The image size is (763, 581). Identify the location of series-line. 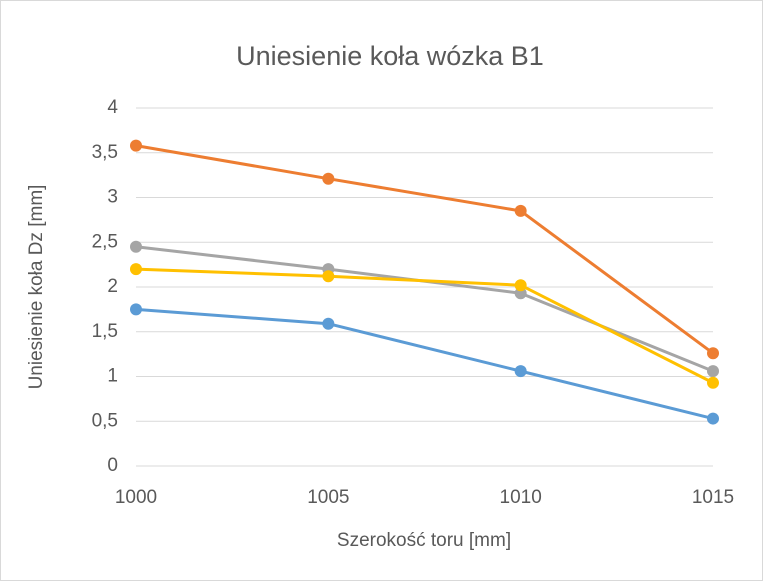
(424, 364).